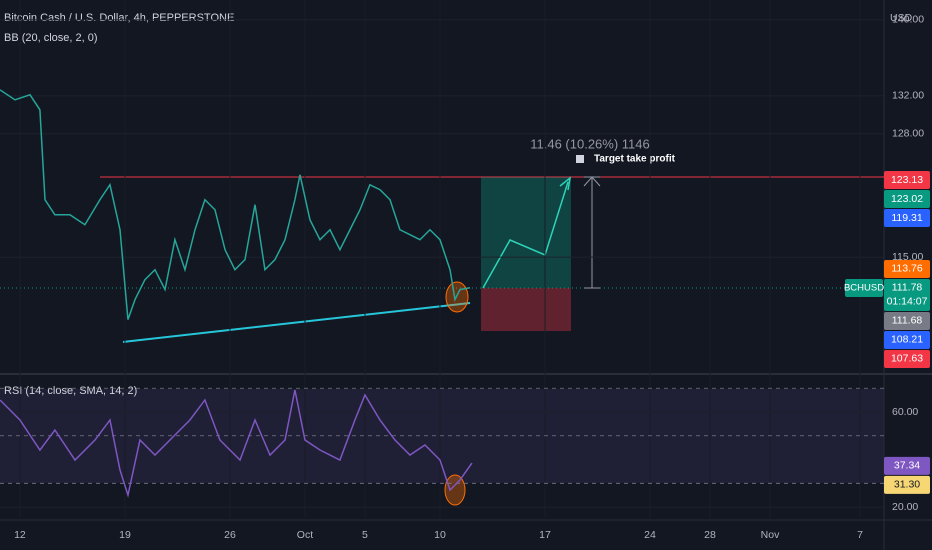 The height and width of the screenshot is (550, 932). Describe the element at coordinates (365, 535) in the screenshot. I see `x-tick-label: 5` at that location.